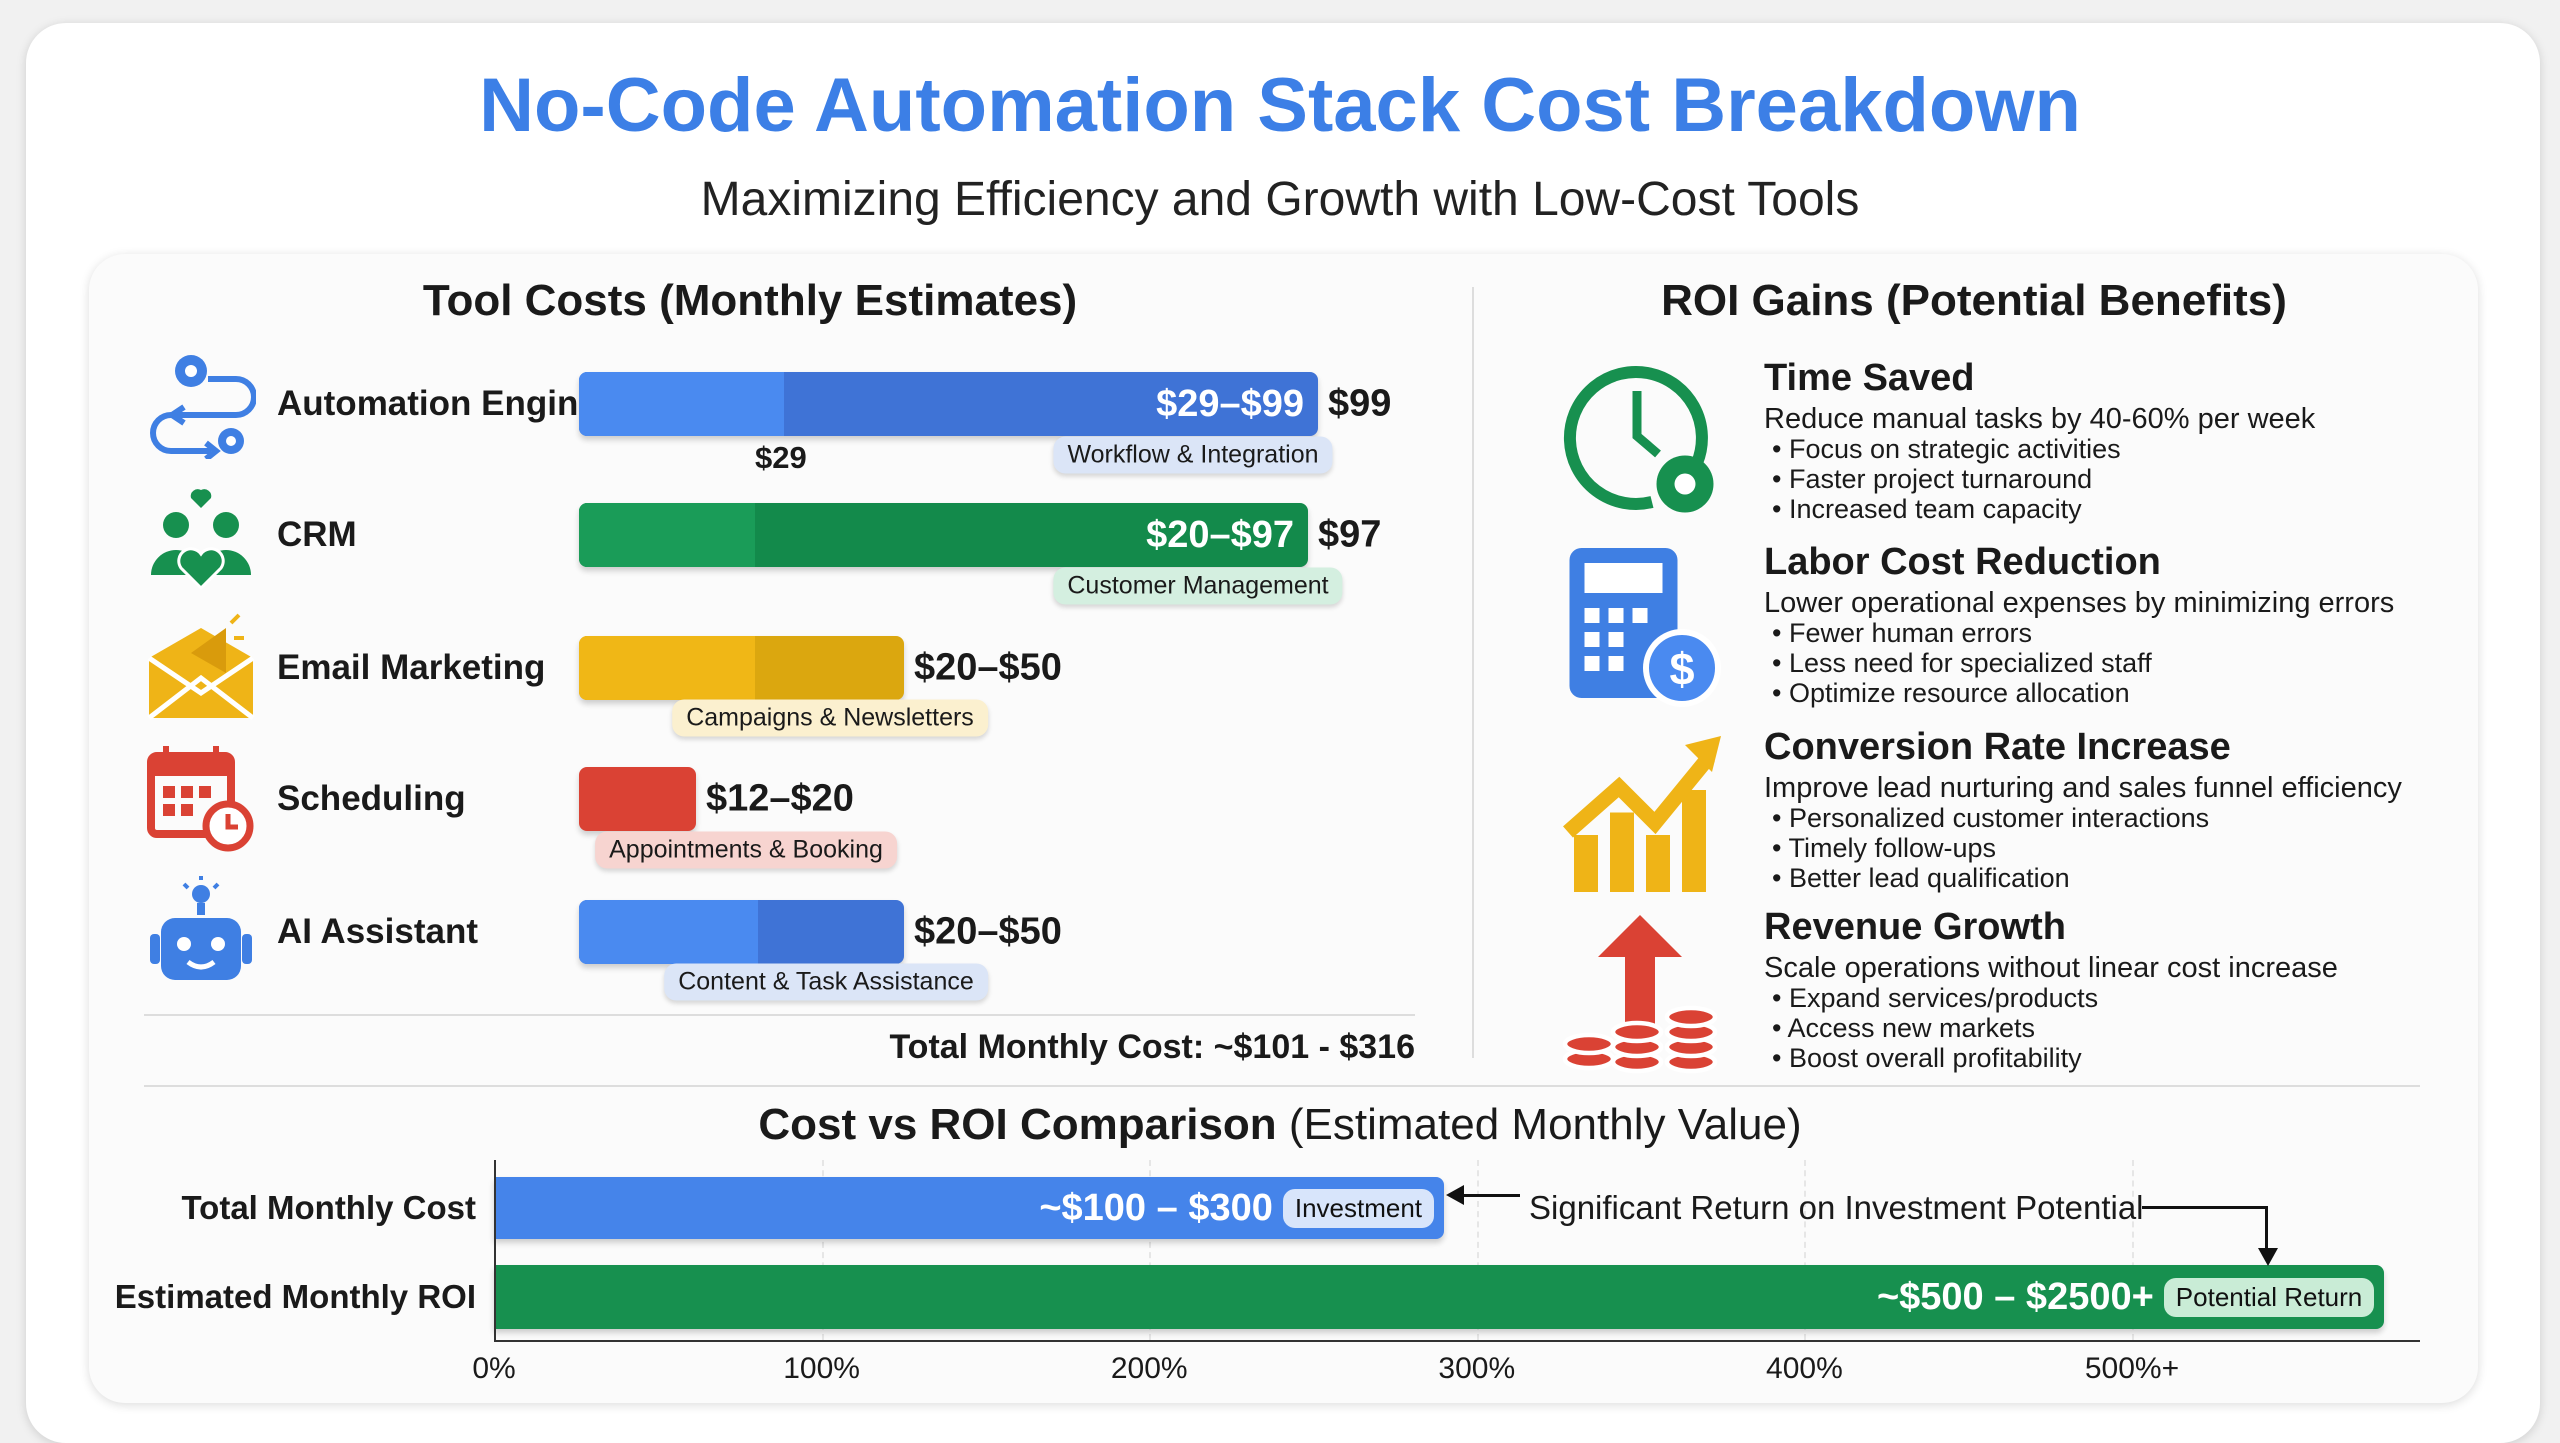 This screenshot has height=1443, width=2560. I want to click on bar-tag: Investment, so click(1358, 1208).